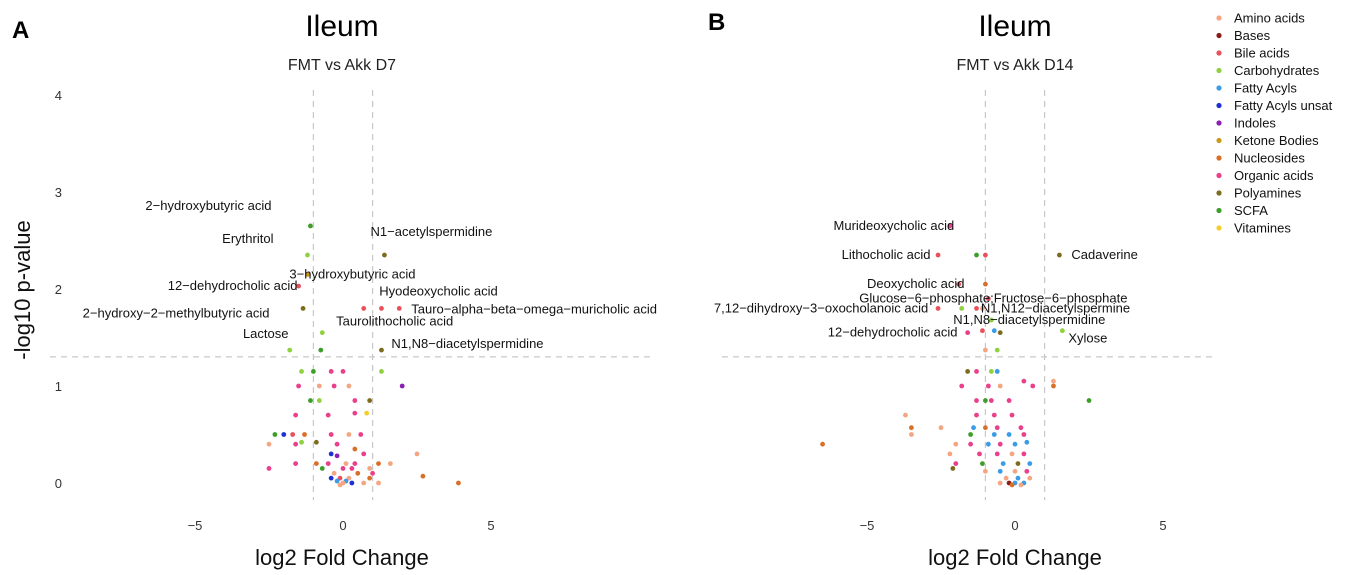 This screenshot has width=1356, height=575. I want to click on point-annotation: Erythritol, so click(247, 238).